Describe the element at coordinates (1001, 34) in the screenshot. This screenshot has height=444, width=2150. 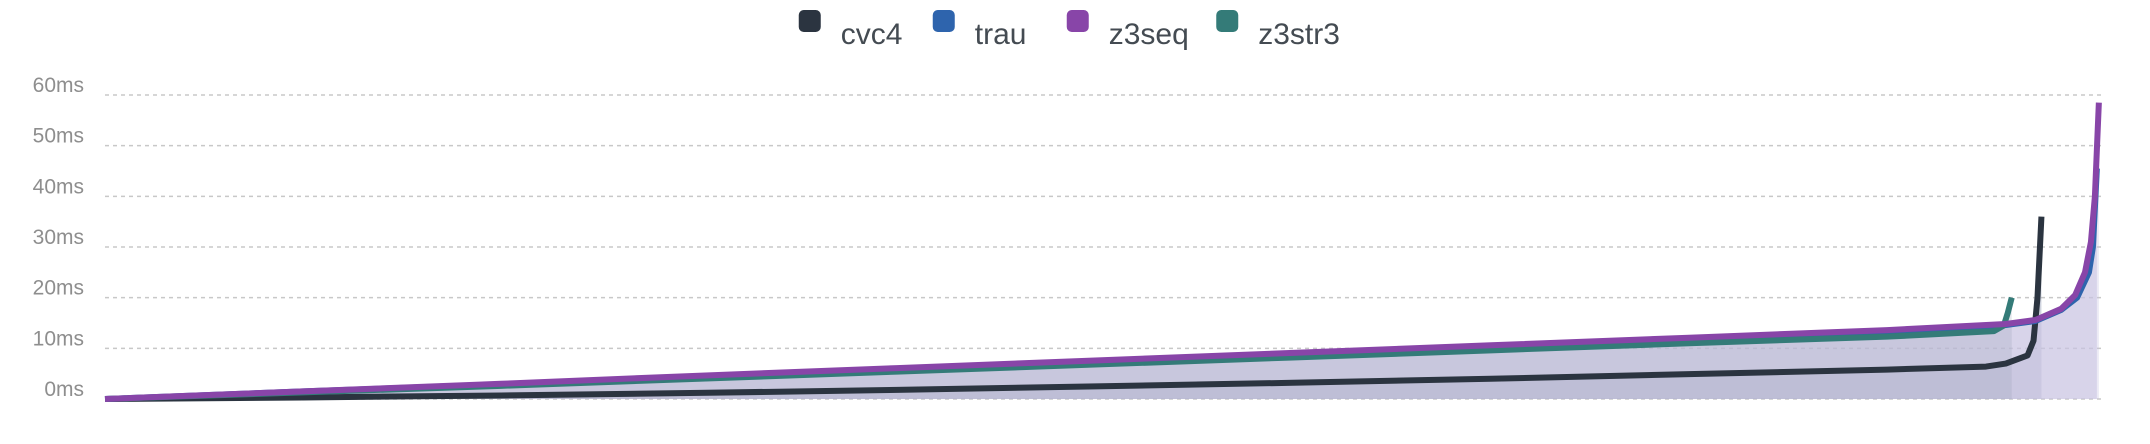
I see `legend-label: trau` at that location.